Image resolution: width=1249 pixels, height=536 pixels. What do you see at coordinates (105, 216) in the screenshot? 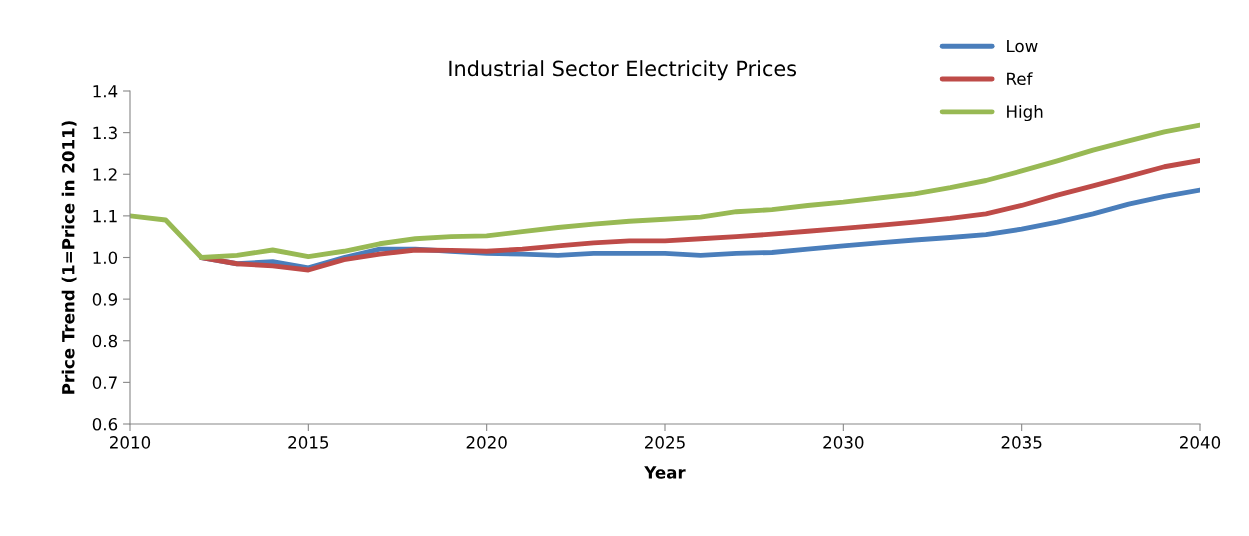
I see `y-tick-label: 1.1` at bounding box center [105, 216].